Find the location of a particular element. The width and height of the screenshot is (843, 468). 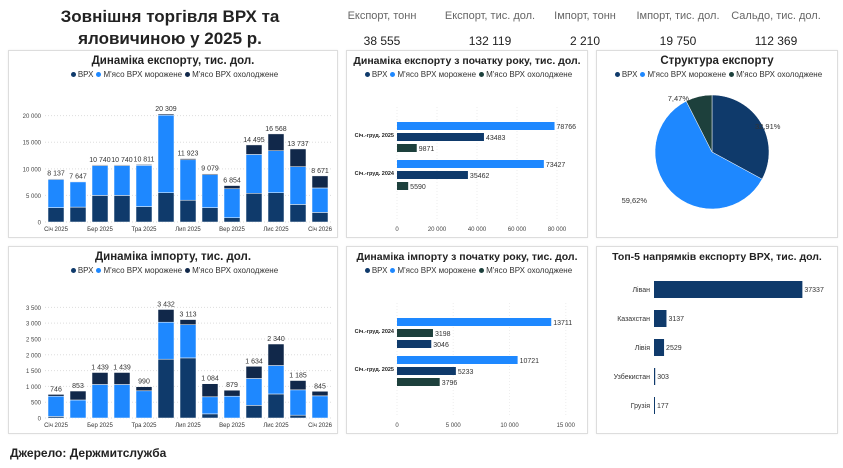

data-label: 6 854 is located at coordinates (232, 181).